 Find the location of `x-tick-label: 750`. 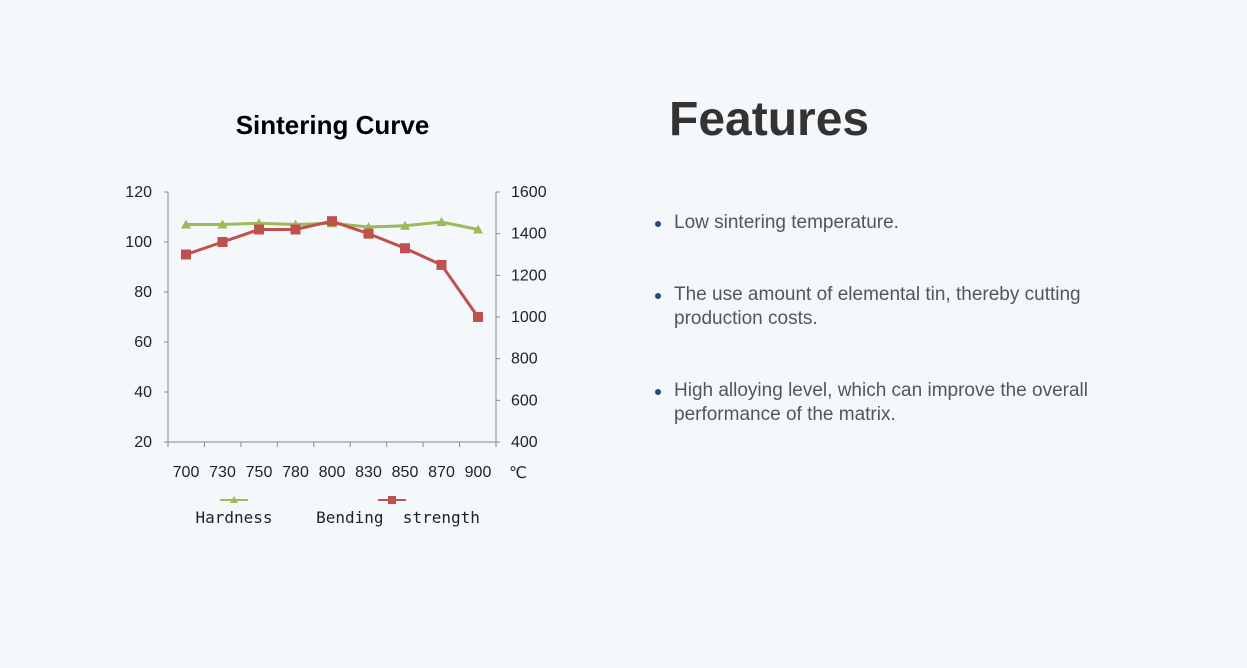

x-tick-label: 750 is located at coordinates (259, 472).